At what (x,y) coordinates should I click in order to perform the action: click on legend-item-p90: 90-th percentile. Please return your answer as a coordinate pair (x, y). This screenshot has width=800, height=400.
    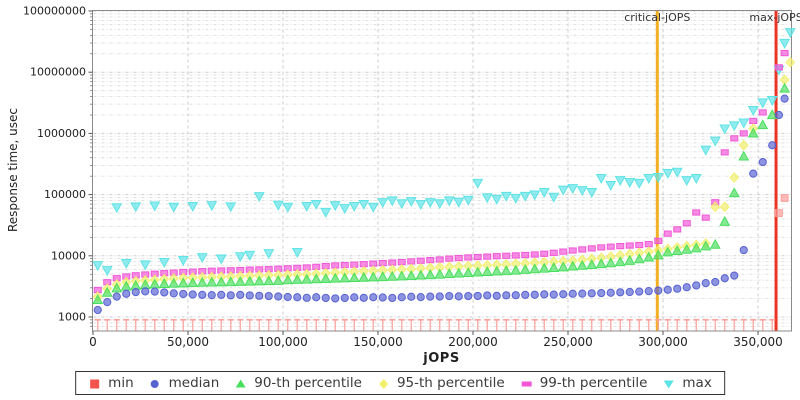
    Looking at the image, I should click on (298, 383).